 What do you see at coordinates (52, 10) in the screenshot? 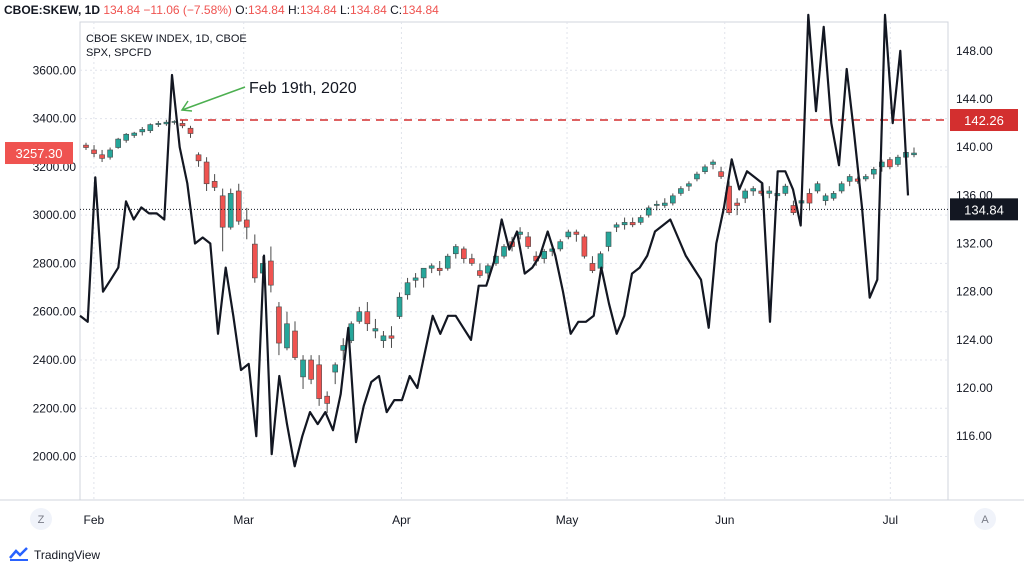
I see `symbol-name: CBOE:SKEW, 1D` at bounding box center [52, 10].